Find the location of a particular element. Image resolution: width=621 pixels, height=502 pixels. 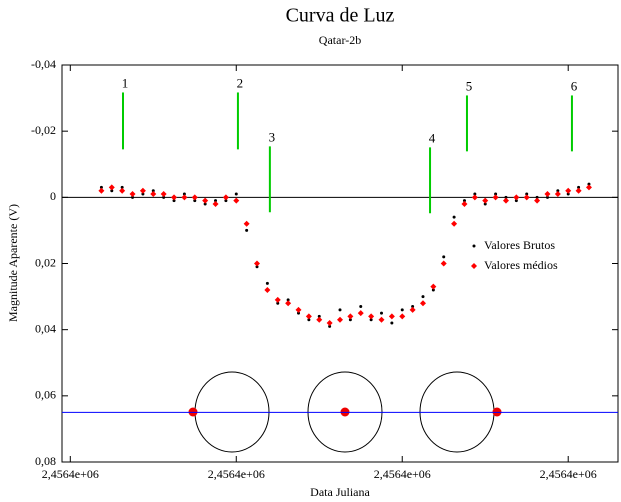

legend-label: Valores médios is located at coordinates (521, 265).